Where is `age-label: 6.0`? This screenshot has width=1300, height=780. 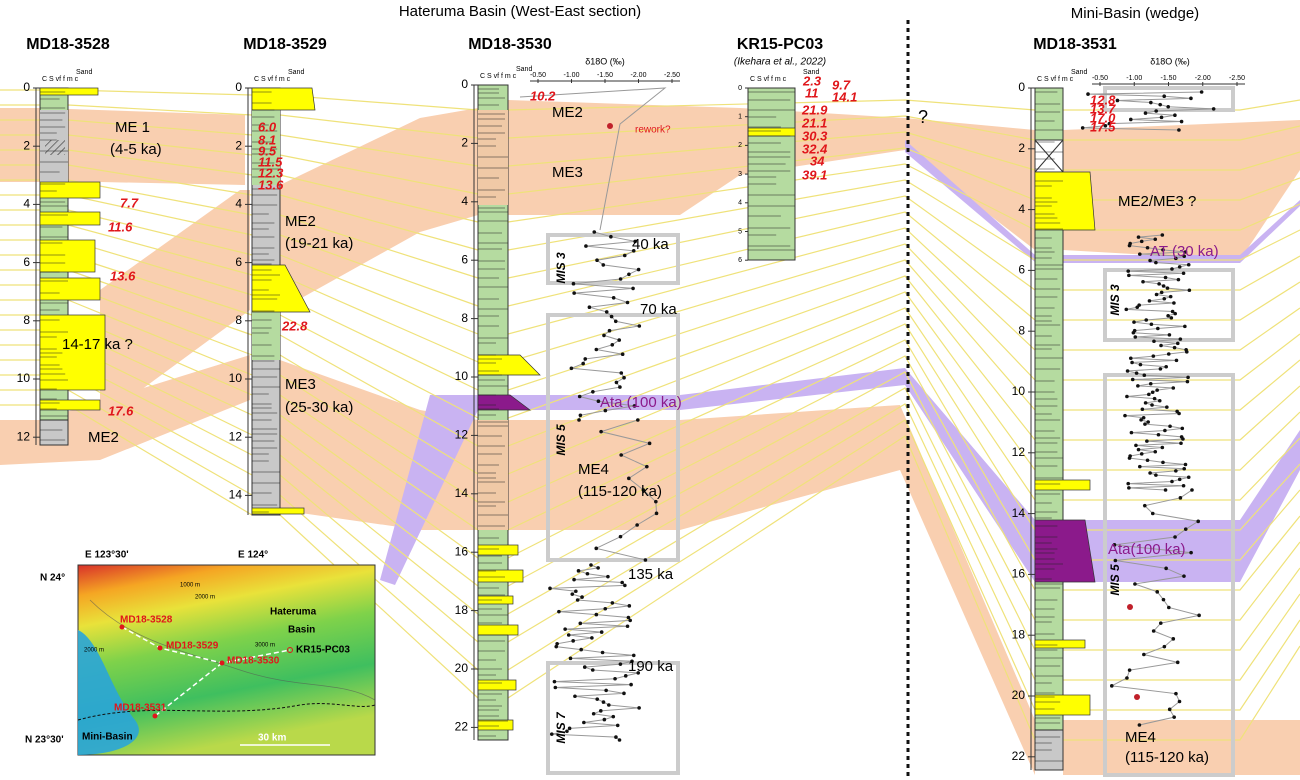 age-label: 6.0 is located at coordinates (267, 126).